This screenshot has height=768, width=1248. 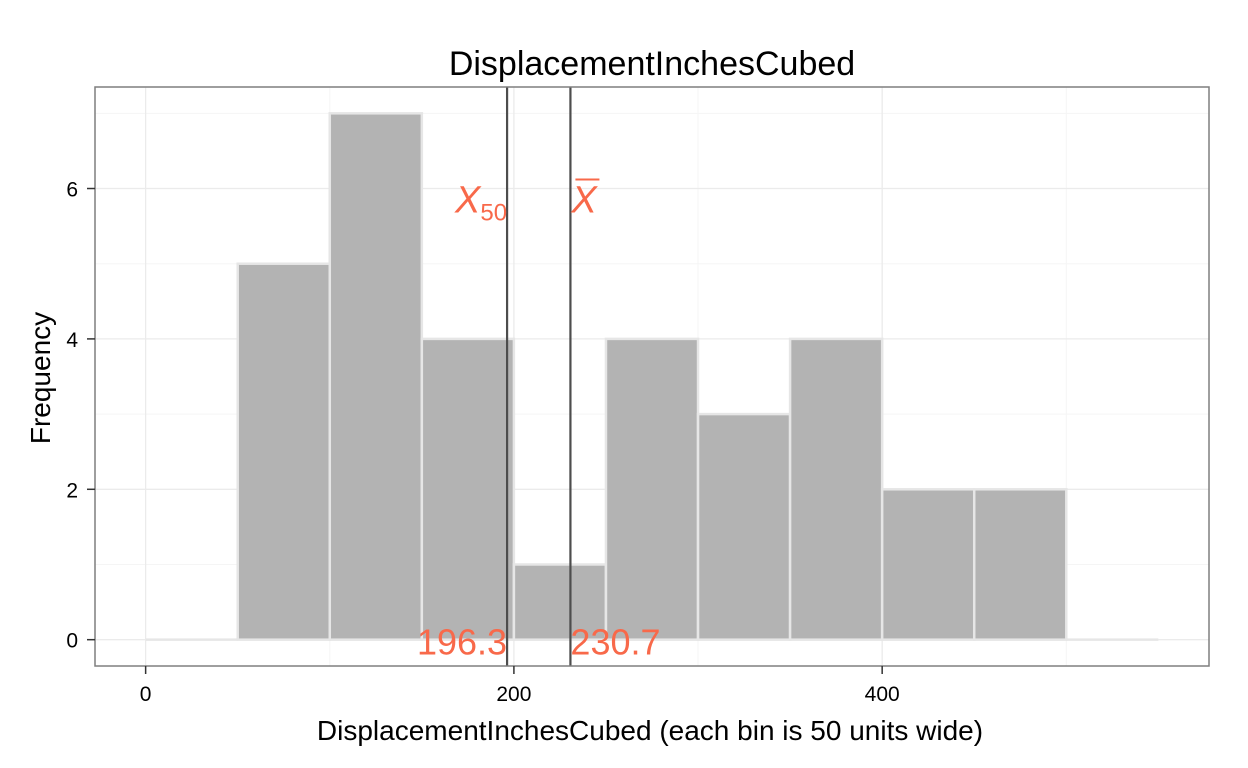 What do you see at coordinates (72, 190) in the screenshot?
I see `y-tick-label: 6` at bounding box center [72, 190].